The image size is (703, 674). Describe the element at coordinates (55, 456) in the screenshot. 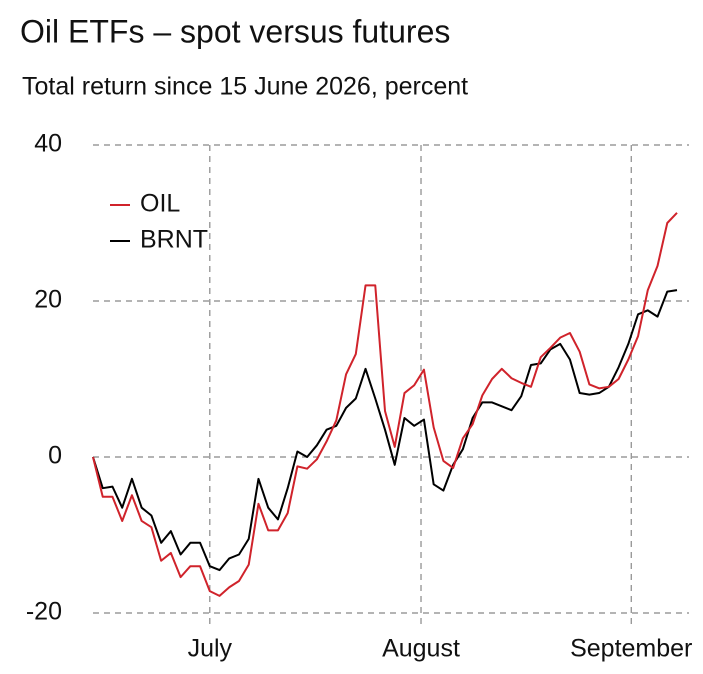

I see `y-tick-label: 0` at that location.